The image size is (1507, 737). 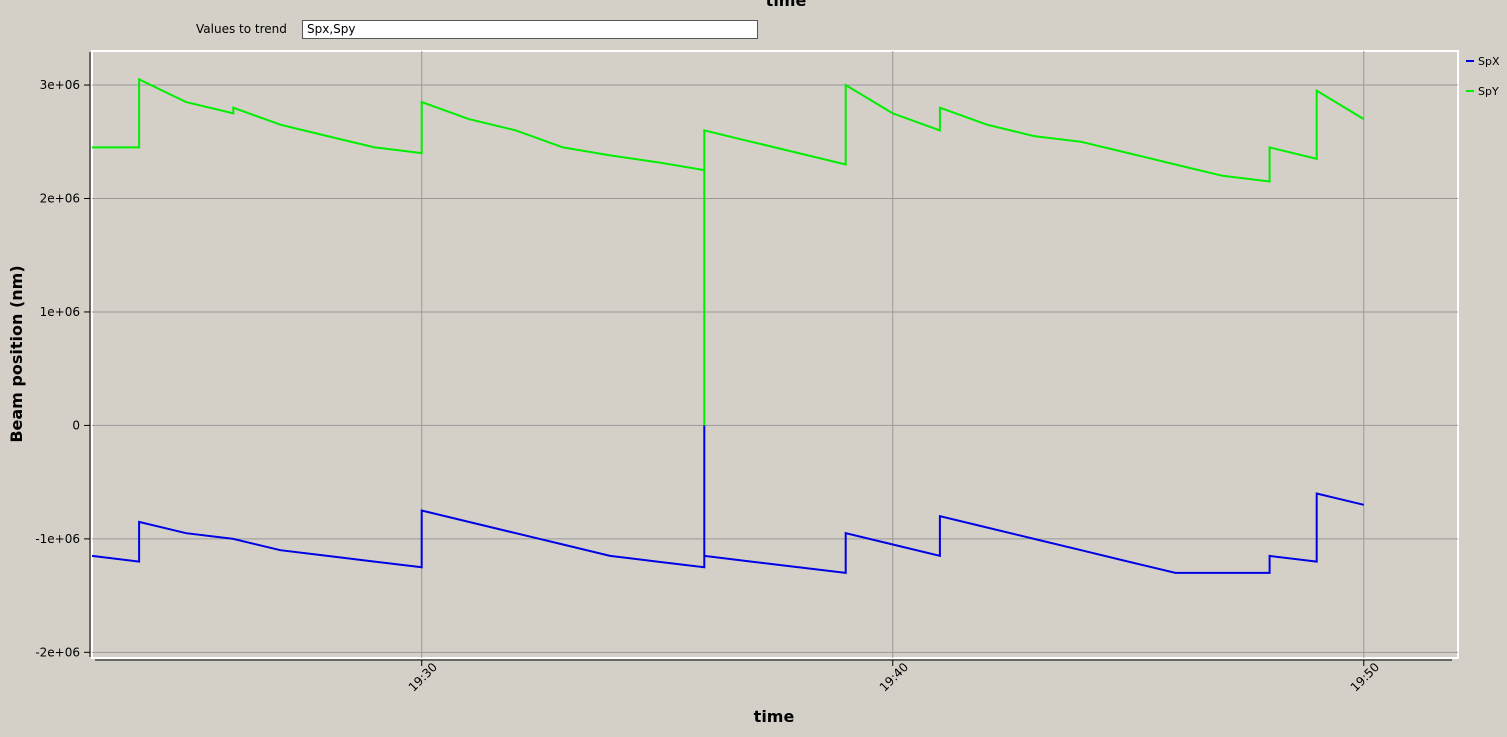 What do you see at coordinates (423, 677) in the screenshot?
I see `x-tick-label: 19:30` at bounding box center [423, 677].